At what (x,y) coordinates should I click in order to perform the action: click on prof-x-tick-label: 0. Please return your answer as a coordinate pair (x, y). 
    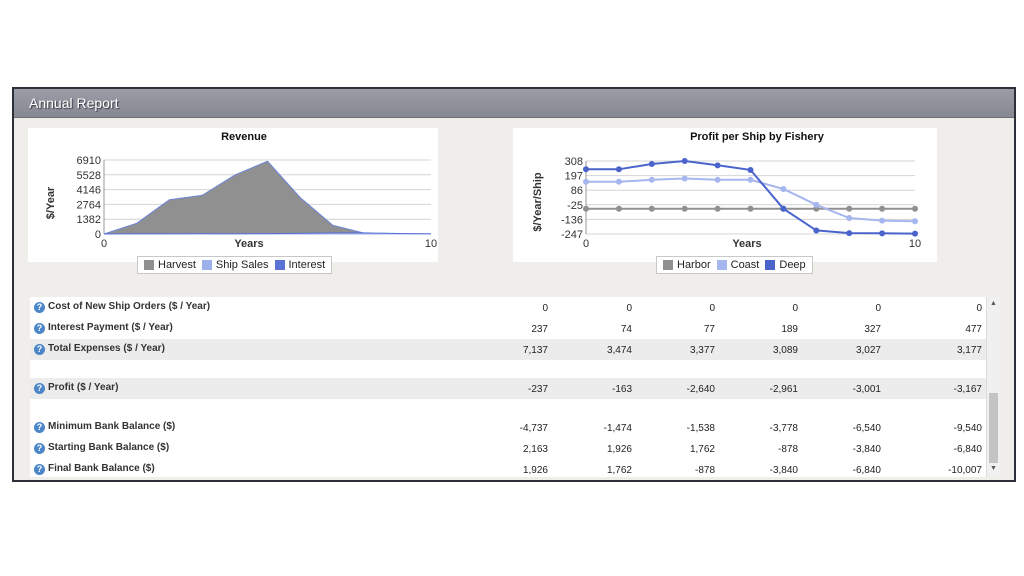
    Looking at the image, I should click on (586, 244).